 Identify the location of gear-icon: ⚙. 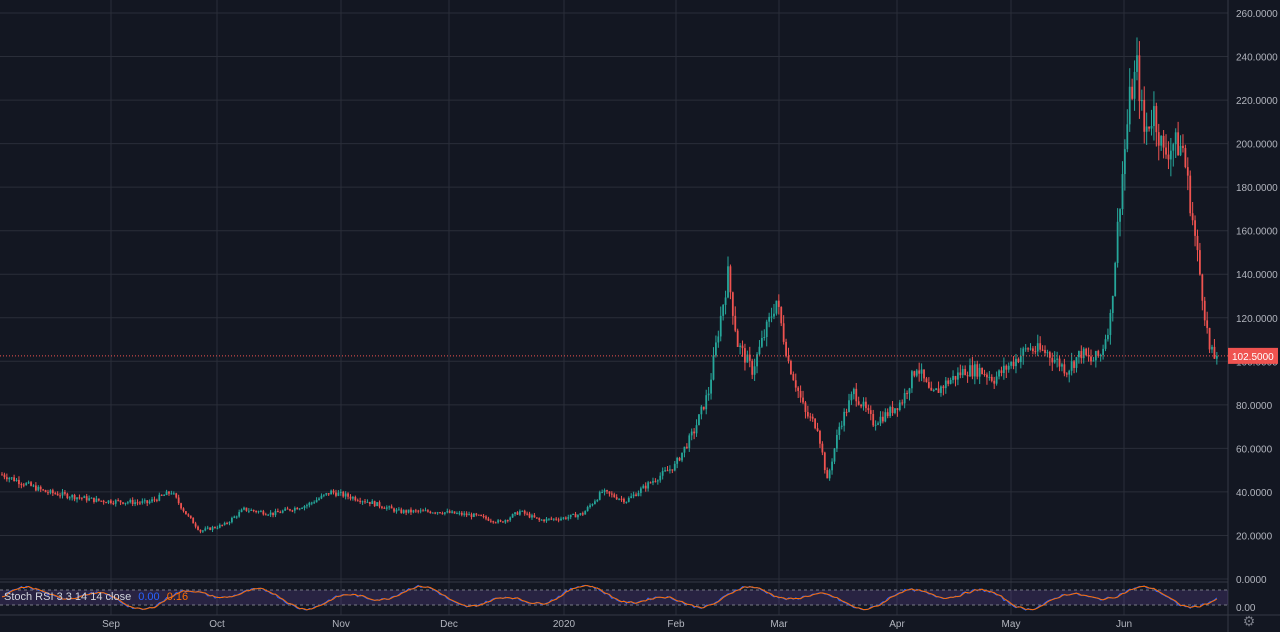
(1249, 621).